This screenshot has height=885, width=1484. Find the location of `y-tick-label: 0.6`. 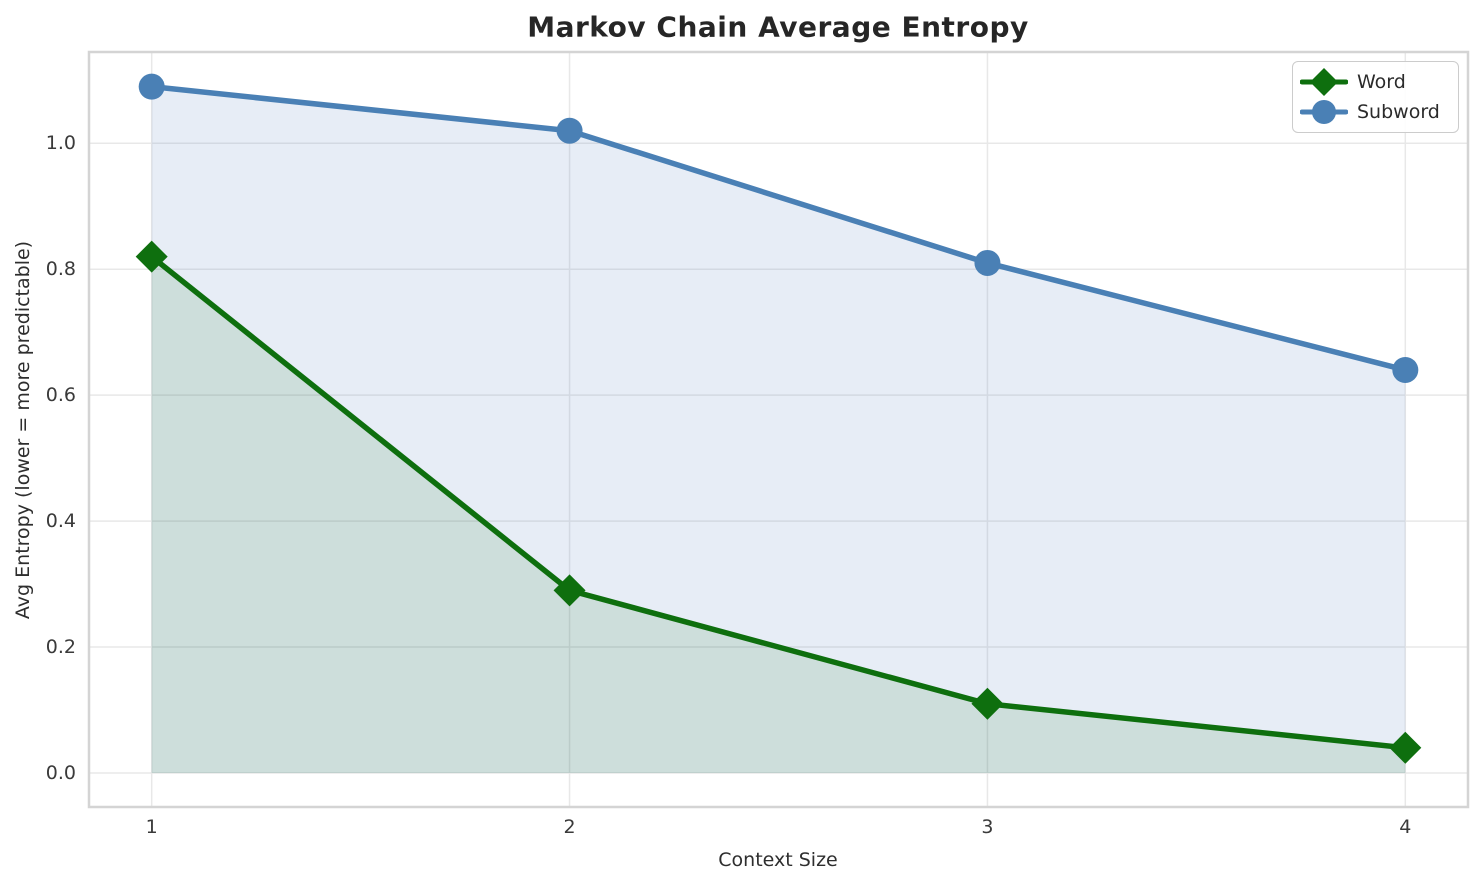

y-tick-label: 0.6 is located at coordinates (60, 395).